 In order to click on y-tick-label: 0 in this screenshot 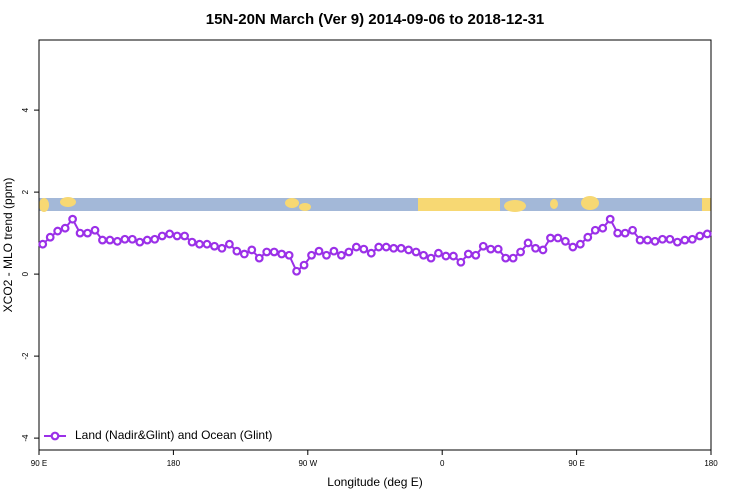, I will do `click(25, 273)`.